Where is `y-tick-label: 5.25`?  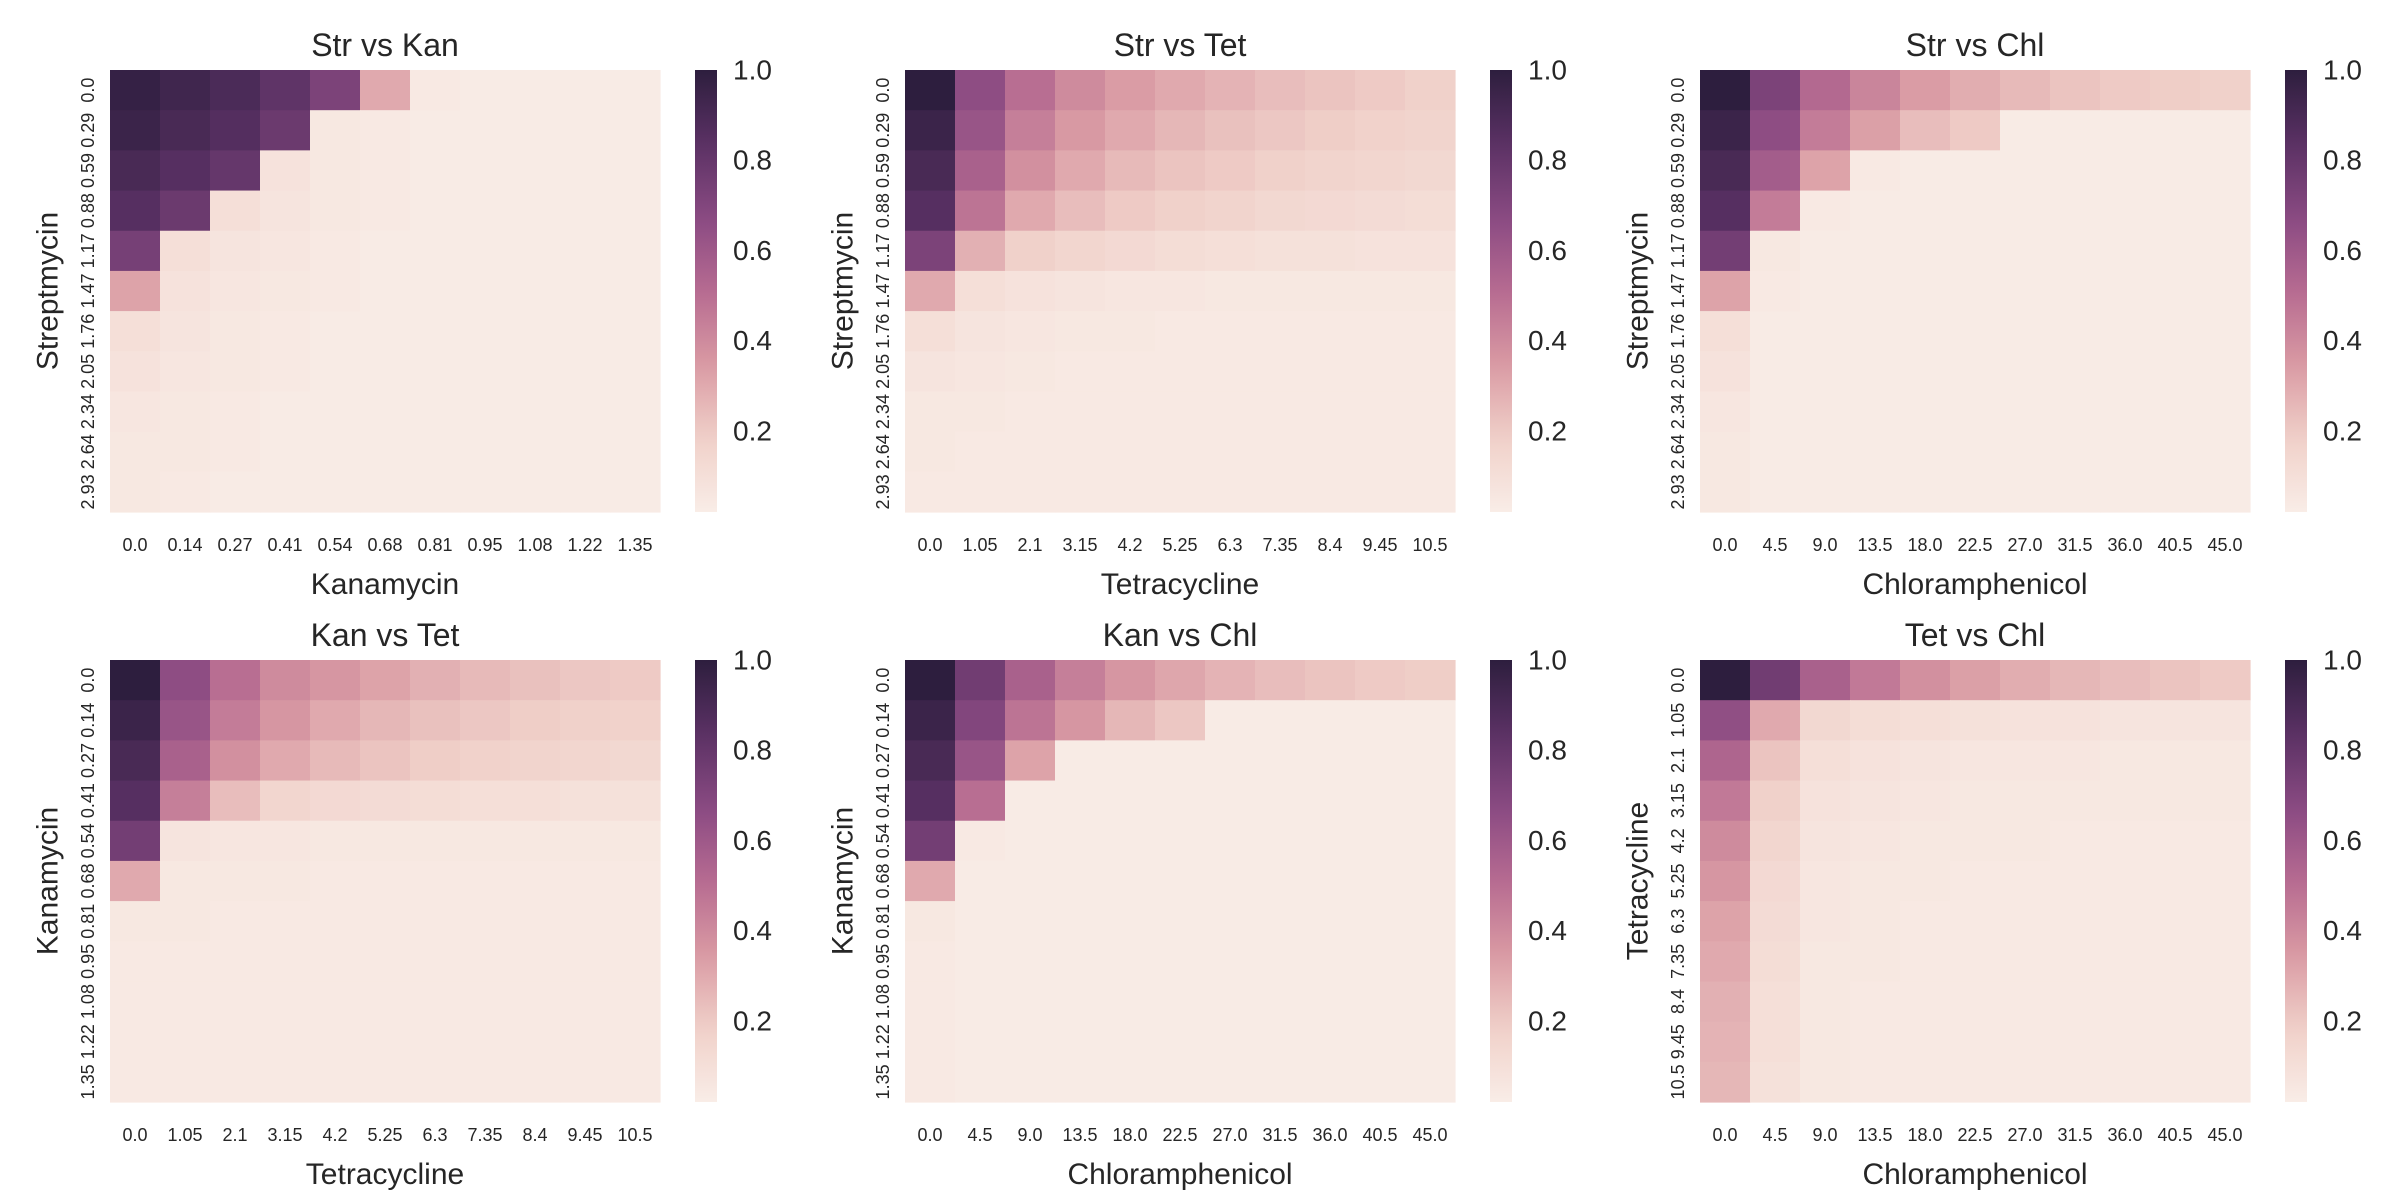 y-tick-label: 5.25 is located at coordinates (1678, 880).